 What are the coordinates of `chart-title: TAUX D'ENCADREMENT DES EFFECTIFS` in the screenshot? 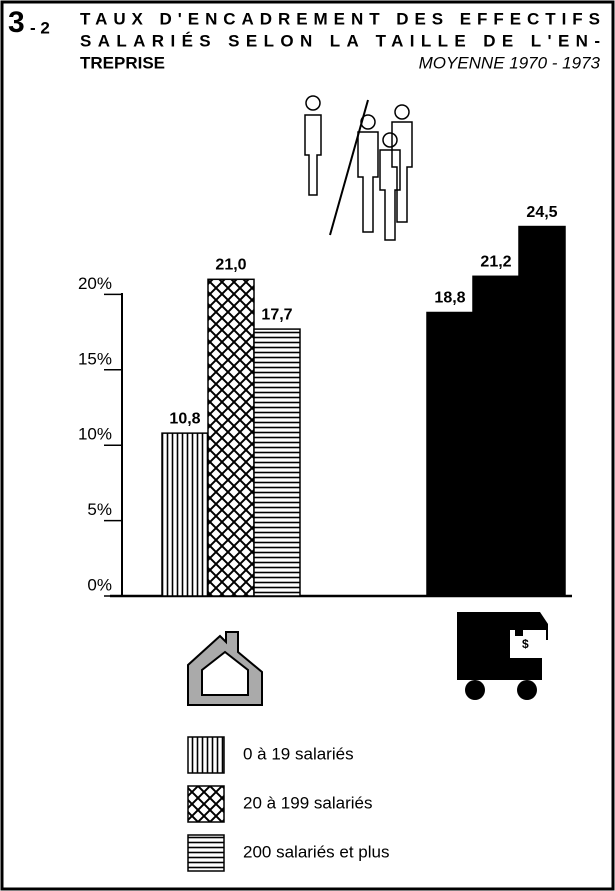 It's located at (340, 18).